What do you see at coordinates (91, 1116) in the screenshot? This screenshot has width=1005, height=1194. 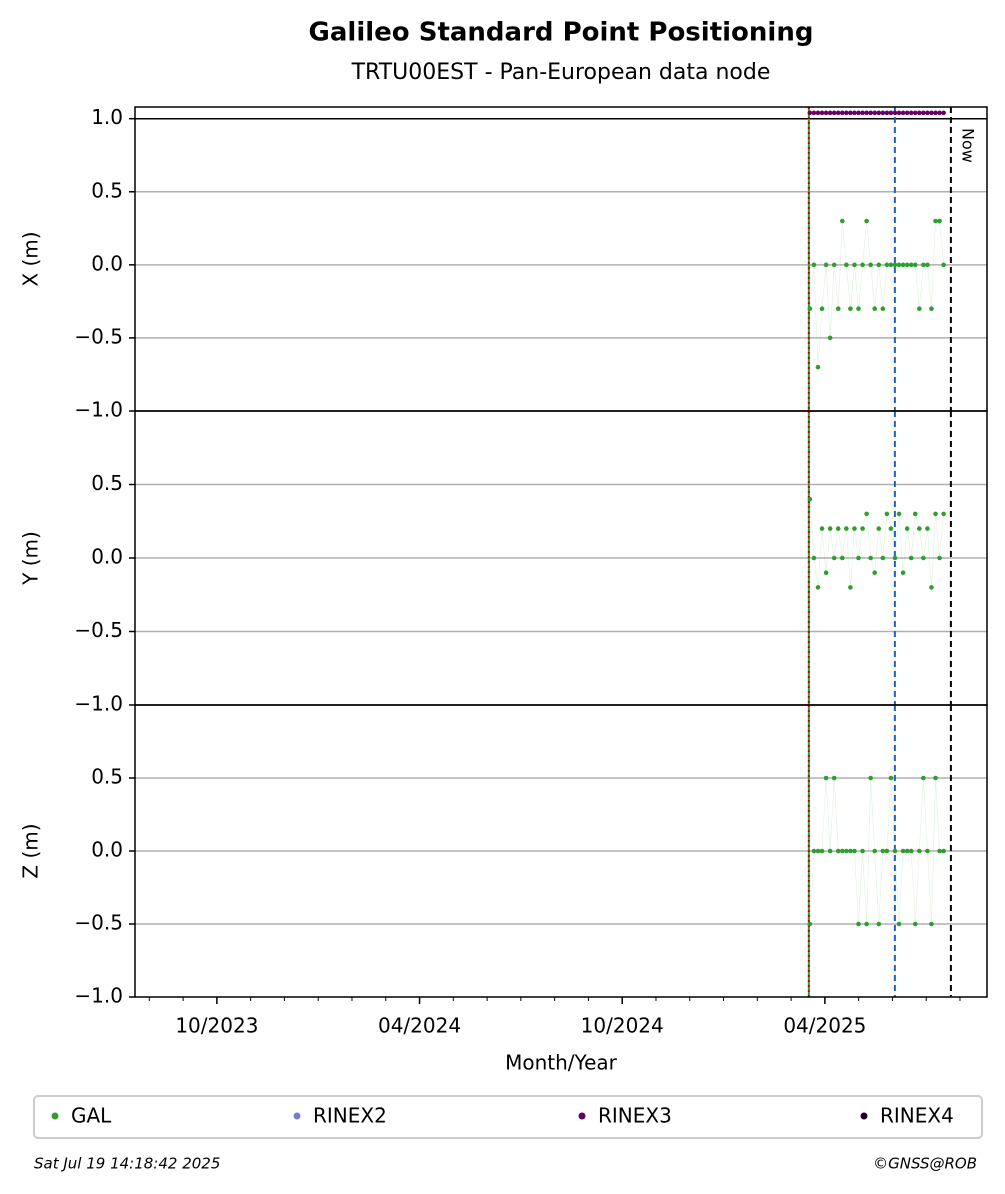 I see `legend-label: GAL` at bounding box center [91, 1116].